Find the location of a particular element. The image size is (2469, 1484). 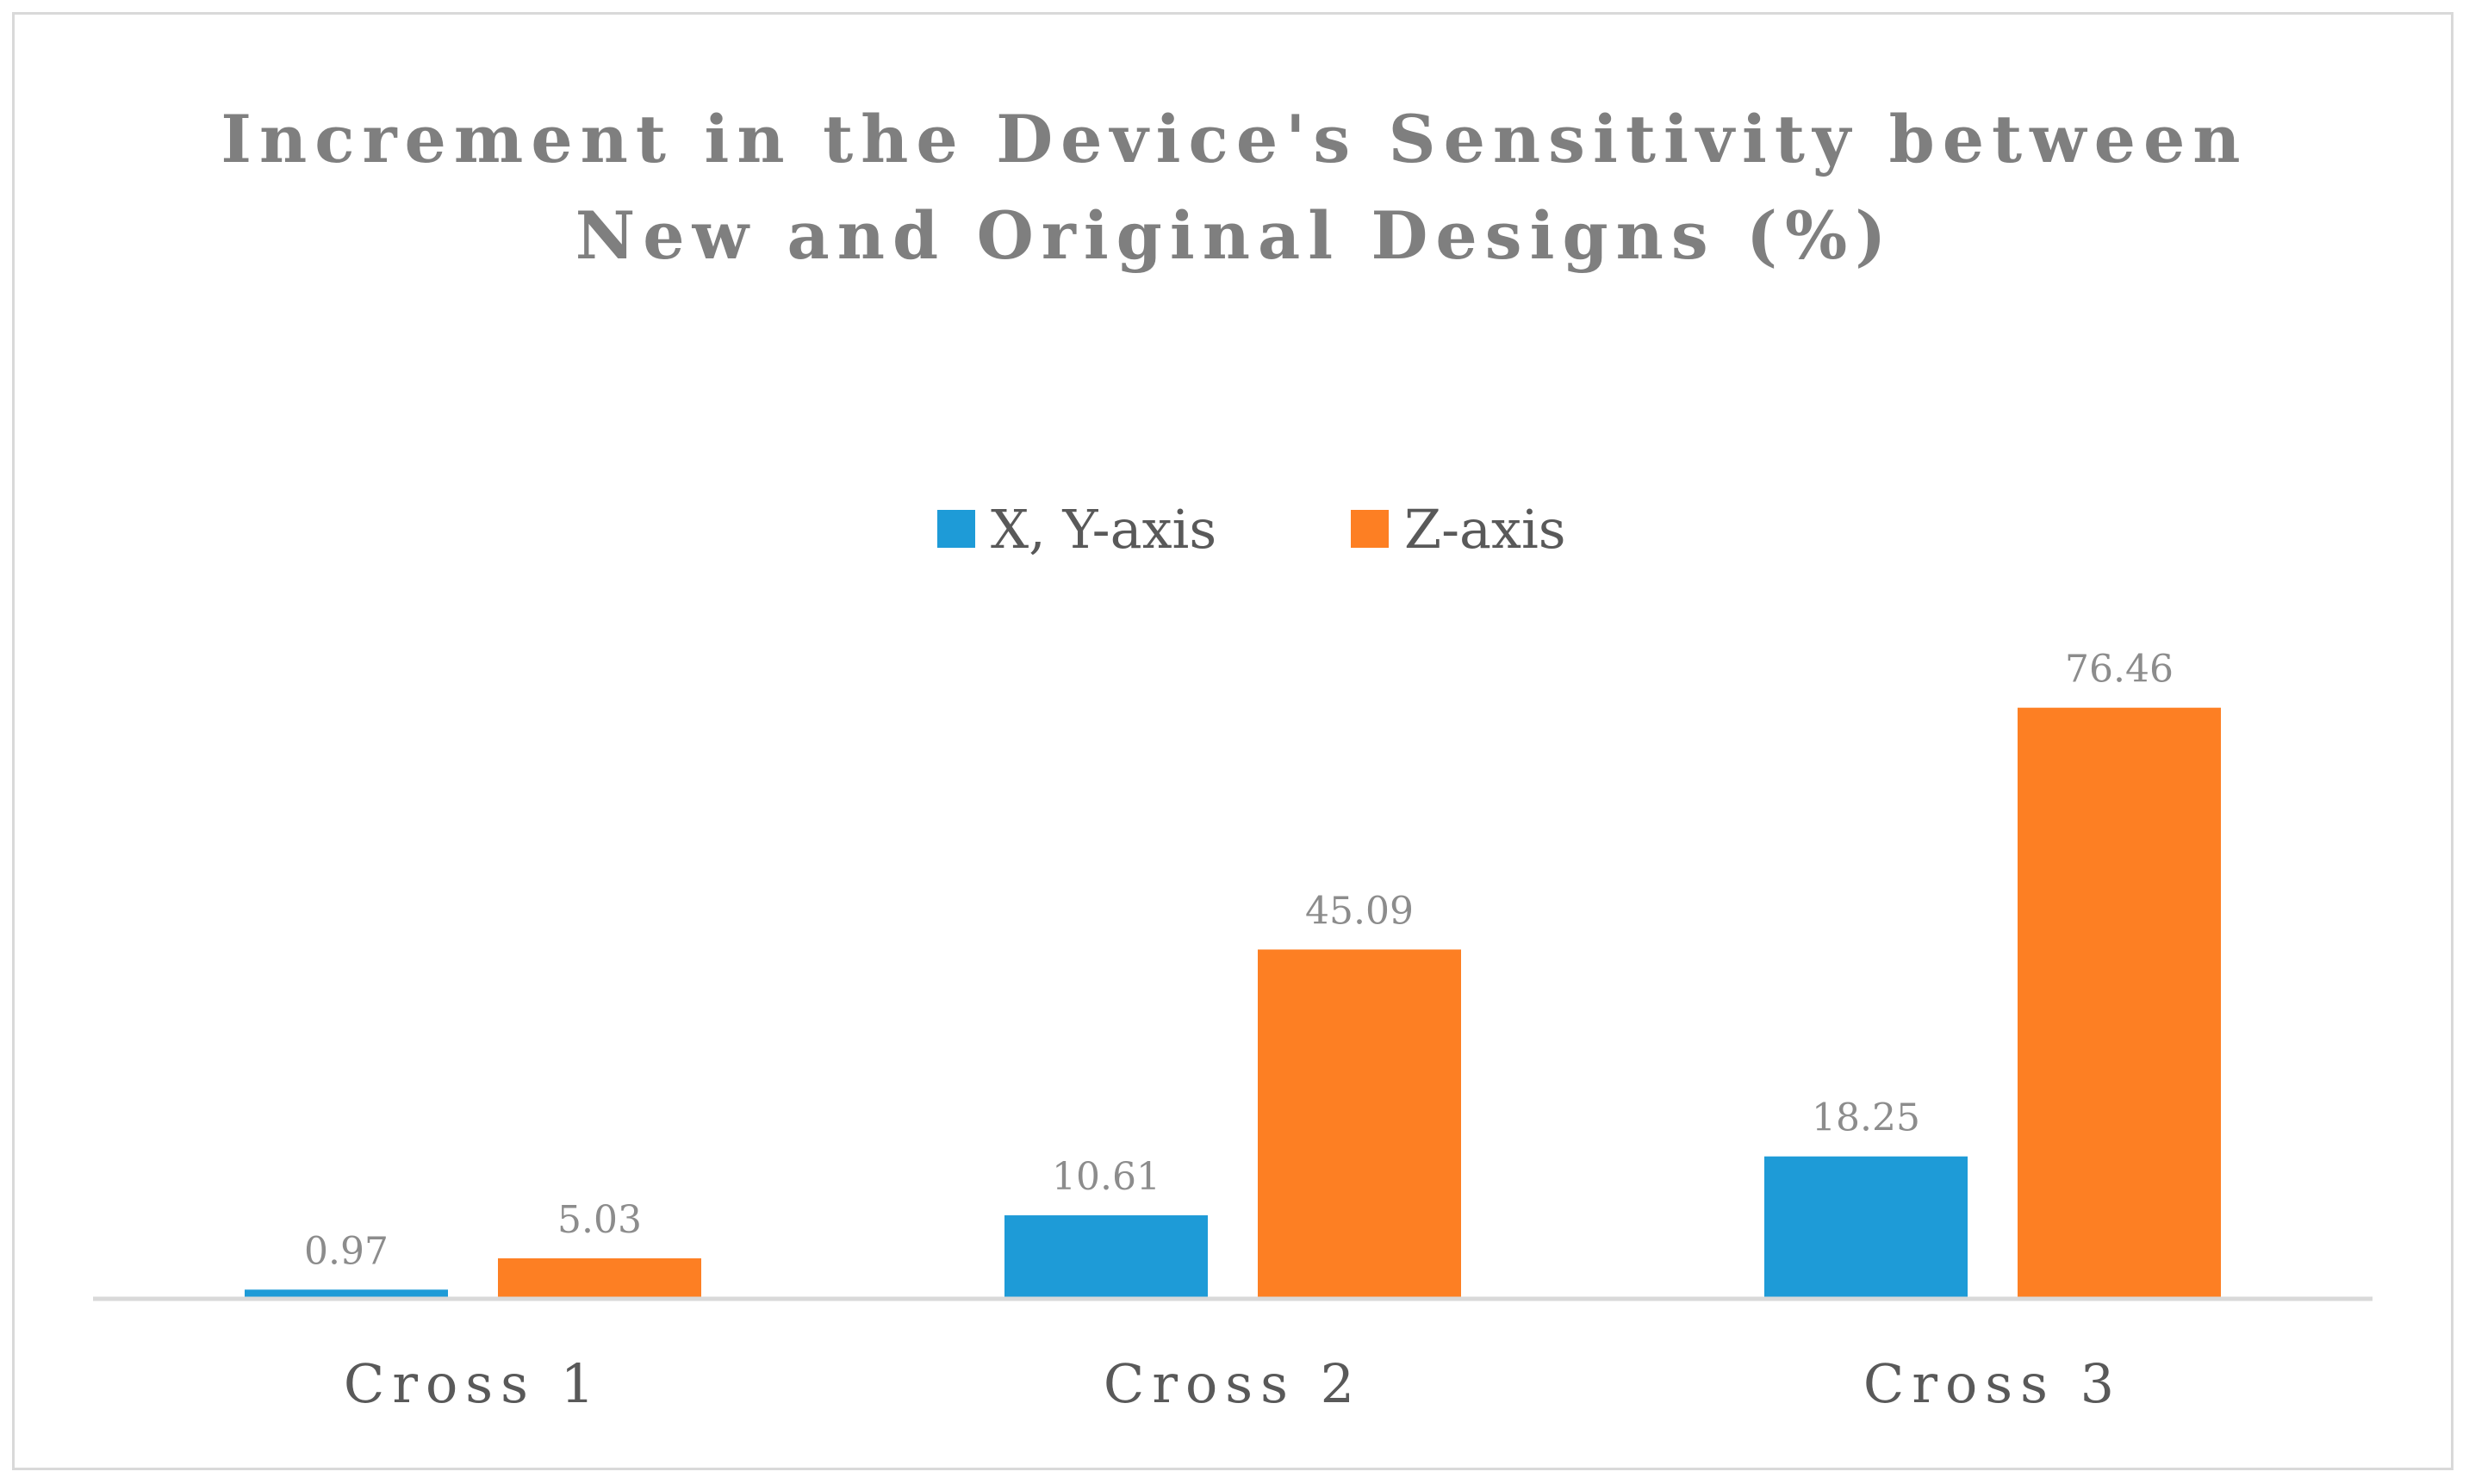

data-label-z-axis-cross-3: 76.46 is located at coordinates (2119, 670).